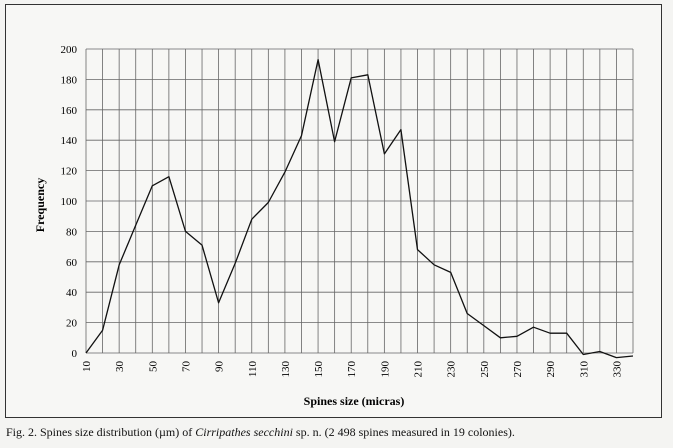  Describe the element at coordinates (452, 369) in the screenshot. I see `x-tick-label: 230` at that location.